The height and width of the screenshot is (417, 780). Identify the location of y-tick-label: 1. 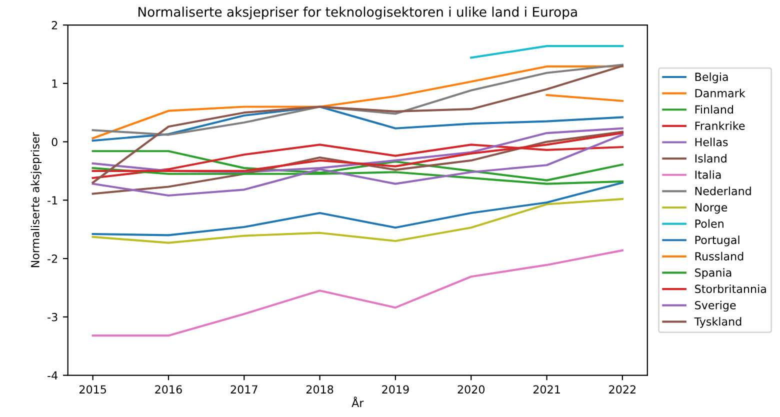
(55, 84).